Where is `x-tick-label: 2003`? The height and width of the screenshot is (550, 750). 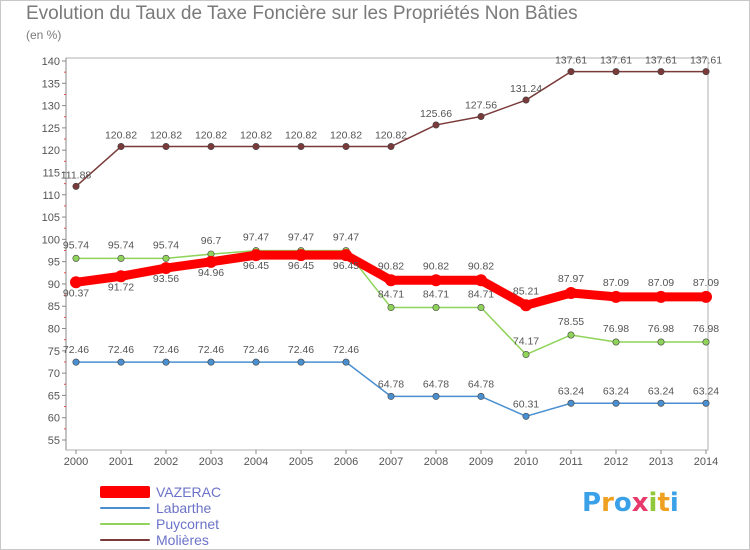 x-tick-label: 2003 is located at coordinates (211, 462).